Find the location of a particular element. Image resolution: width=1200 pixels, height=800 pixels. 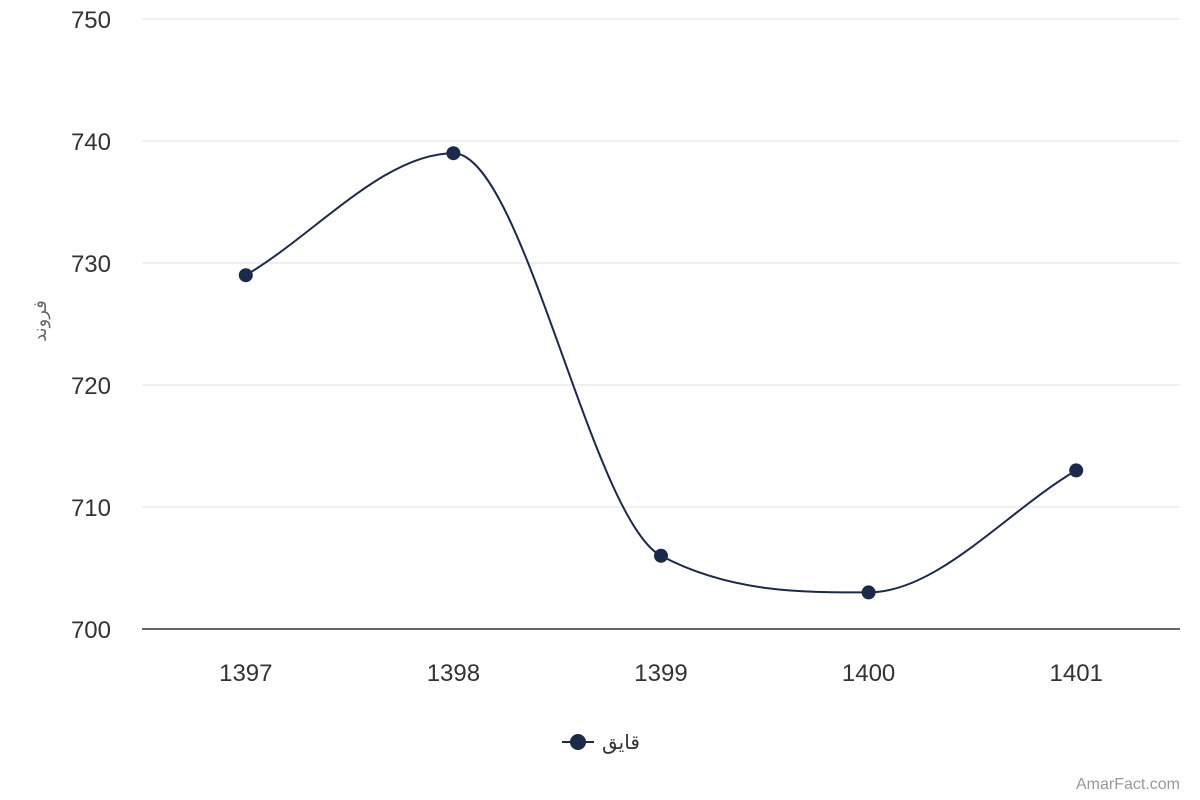

y-tick-label: 720 is located at coordinates (91, 386).